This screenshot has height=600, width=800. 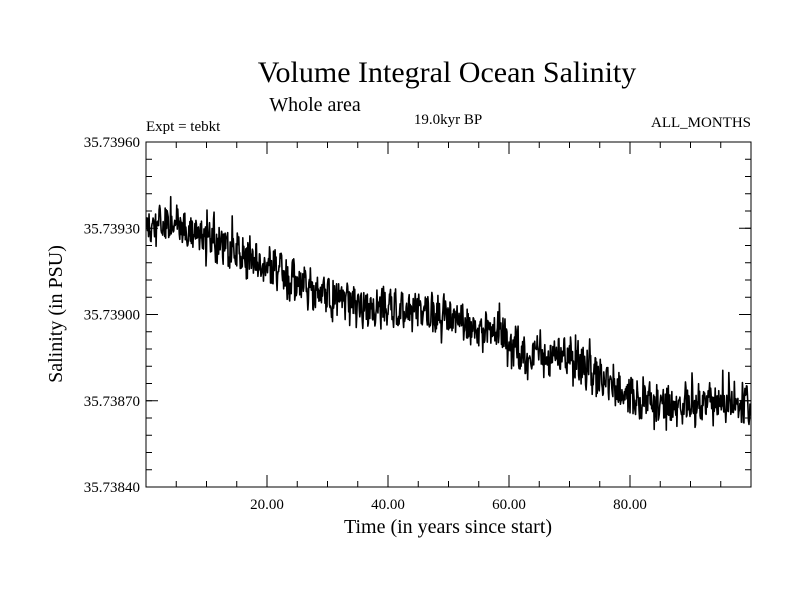 What do you see at coordinates (56, 314) in the screenshot?
I see `y-axis-label: Salinity (in PSU)` at bounding box center [56, 314].